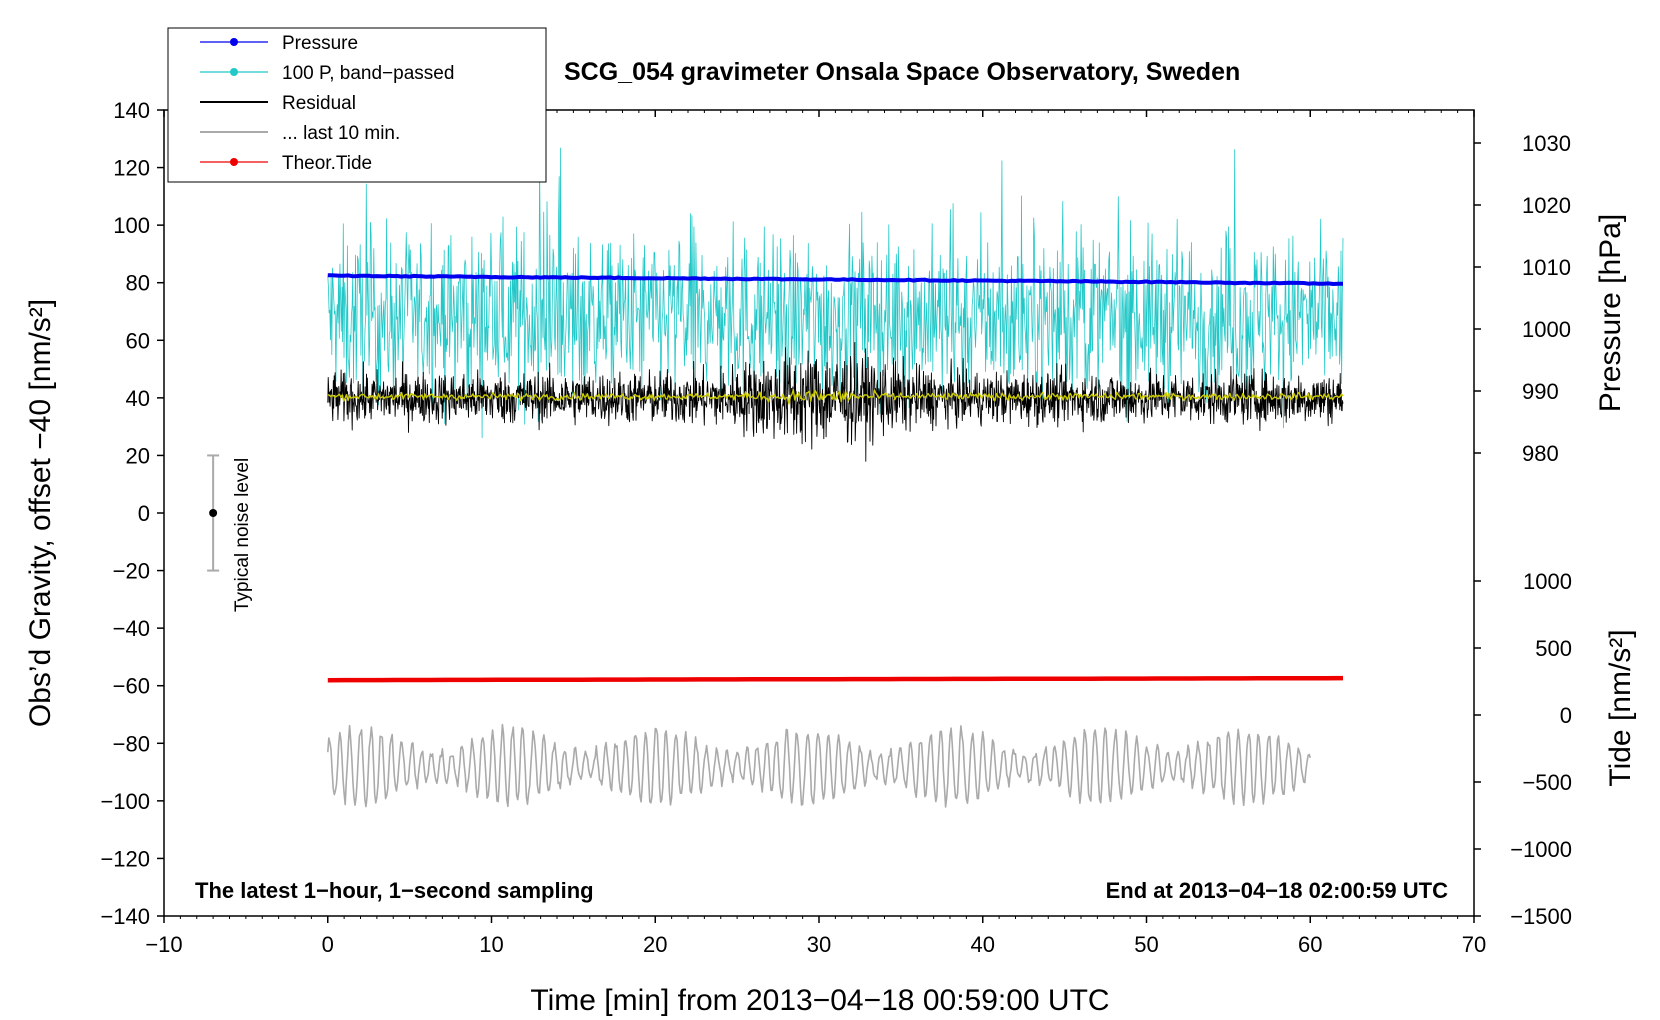 The image size is (1660, 1020). What do you see at coordinates (819, 944) in the screenshot?
I see `x-tick-label-4: 30` at bounding box center [819, 944].